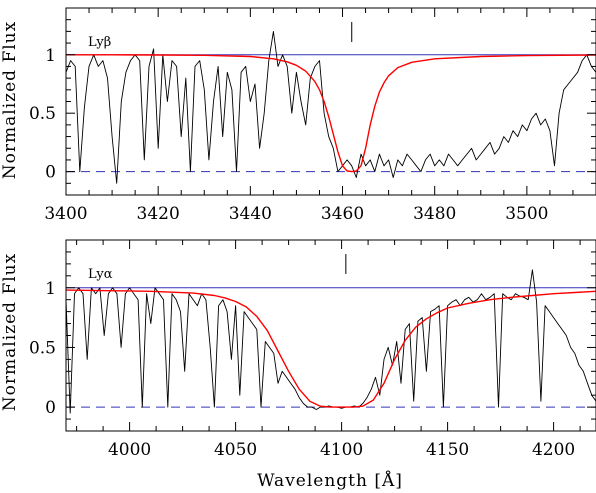 The width and height of the screenshot is (596, 493). Describe the element at coordinates (434, 214) in the screenshot. I see `x-tick-label-lyb: 3480` at that location.